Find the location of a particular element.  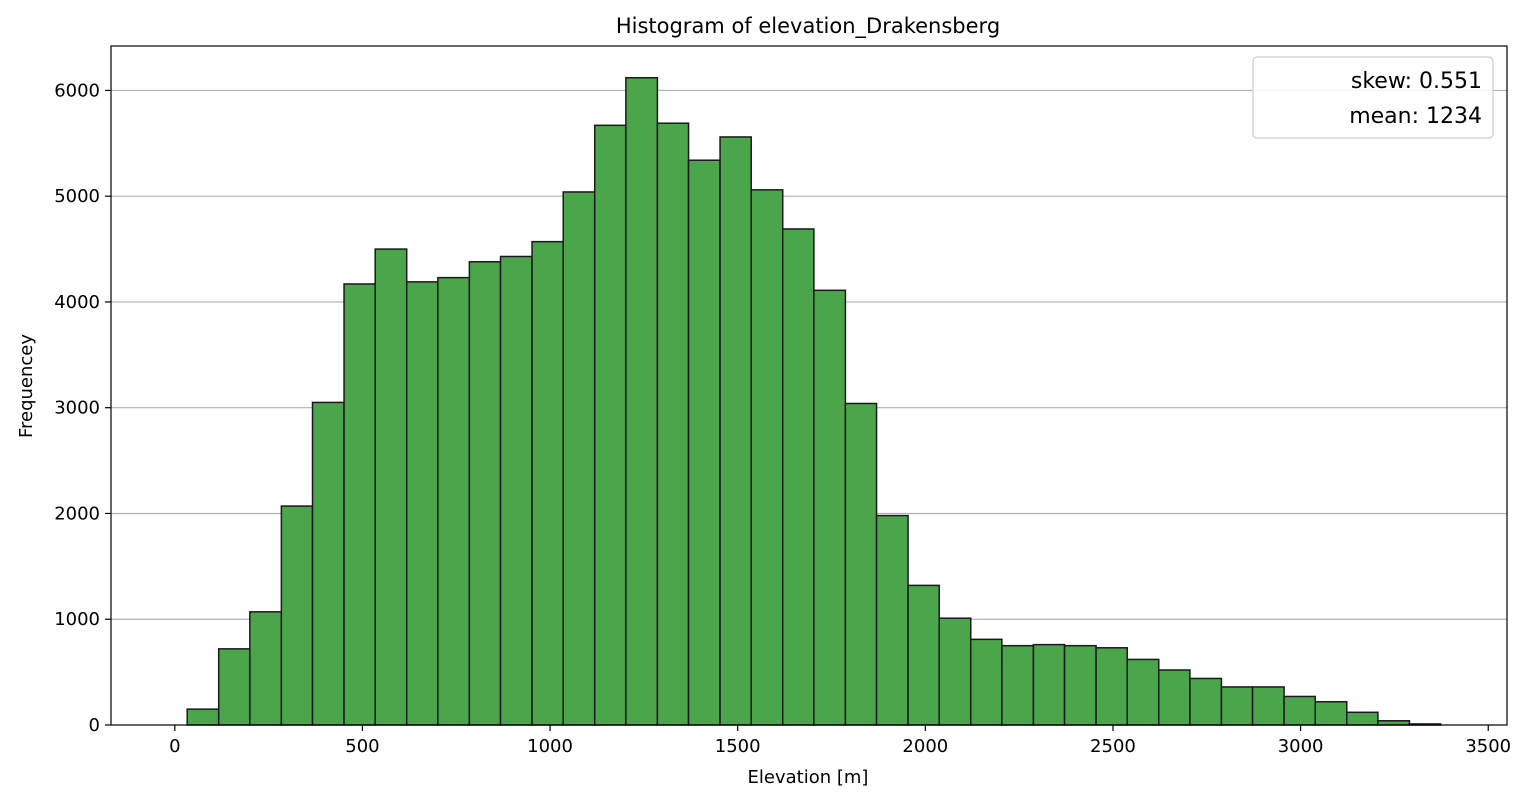

y-tick-label: 2000 is located at coordinates (77, 513).